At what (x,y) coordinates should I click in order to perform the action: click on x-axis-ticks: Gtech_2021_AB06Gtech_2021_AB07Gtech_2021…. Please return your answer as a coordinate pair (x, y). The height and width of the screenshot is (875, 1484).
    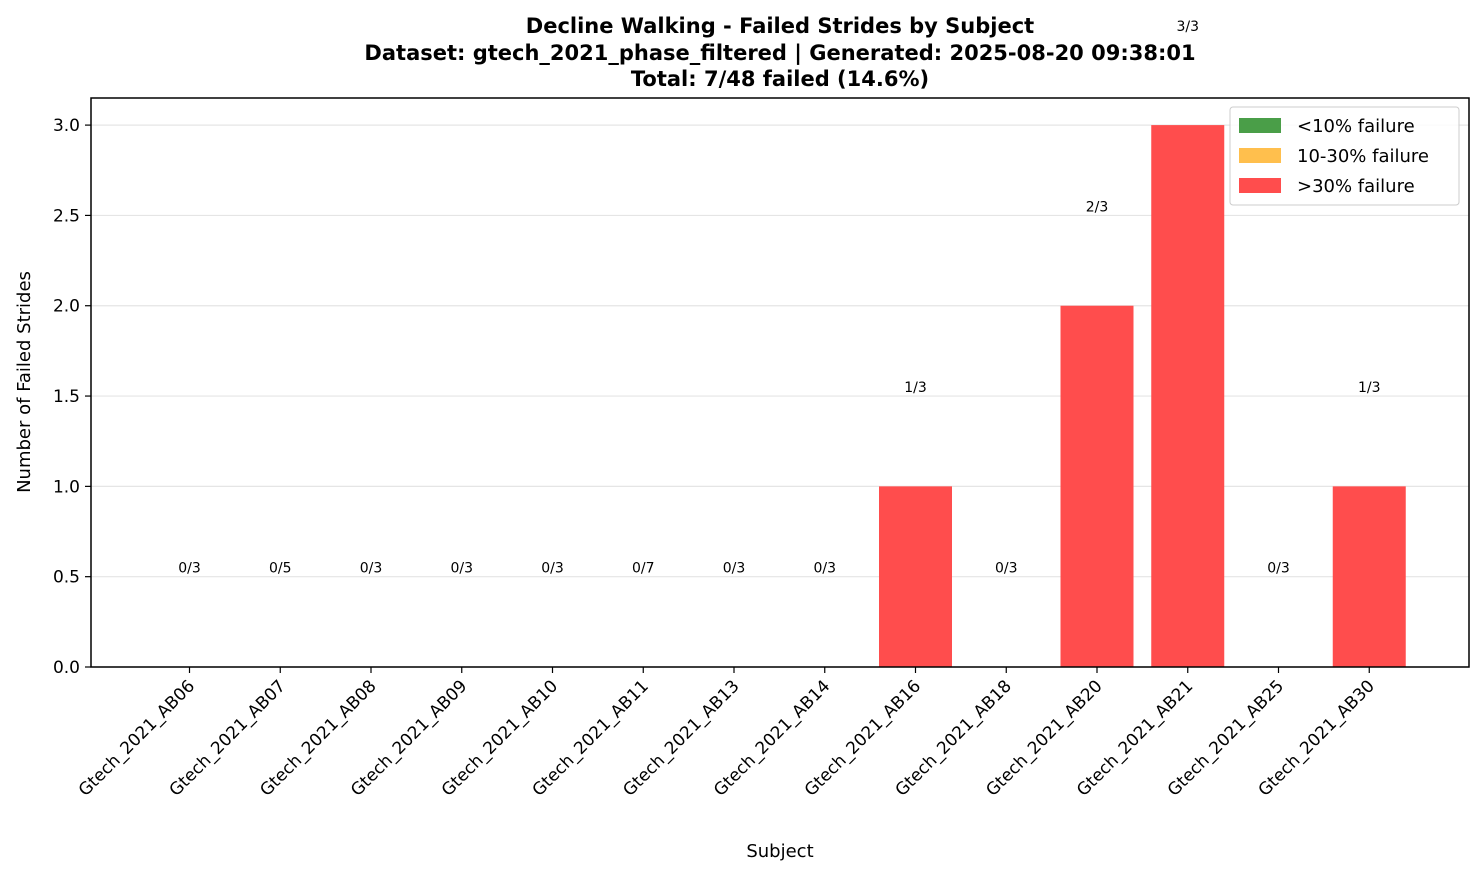
    Looking at the image, I should click on (727, 734).